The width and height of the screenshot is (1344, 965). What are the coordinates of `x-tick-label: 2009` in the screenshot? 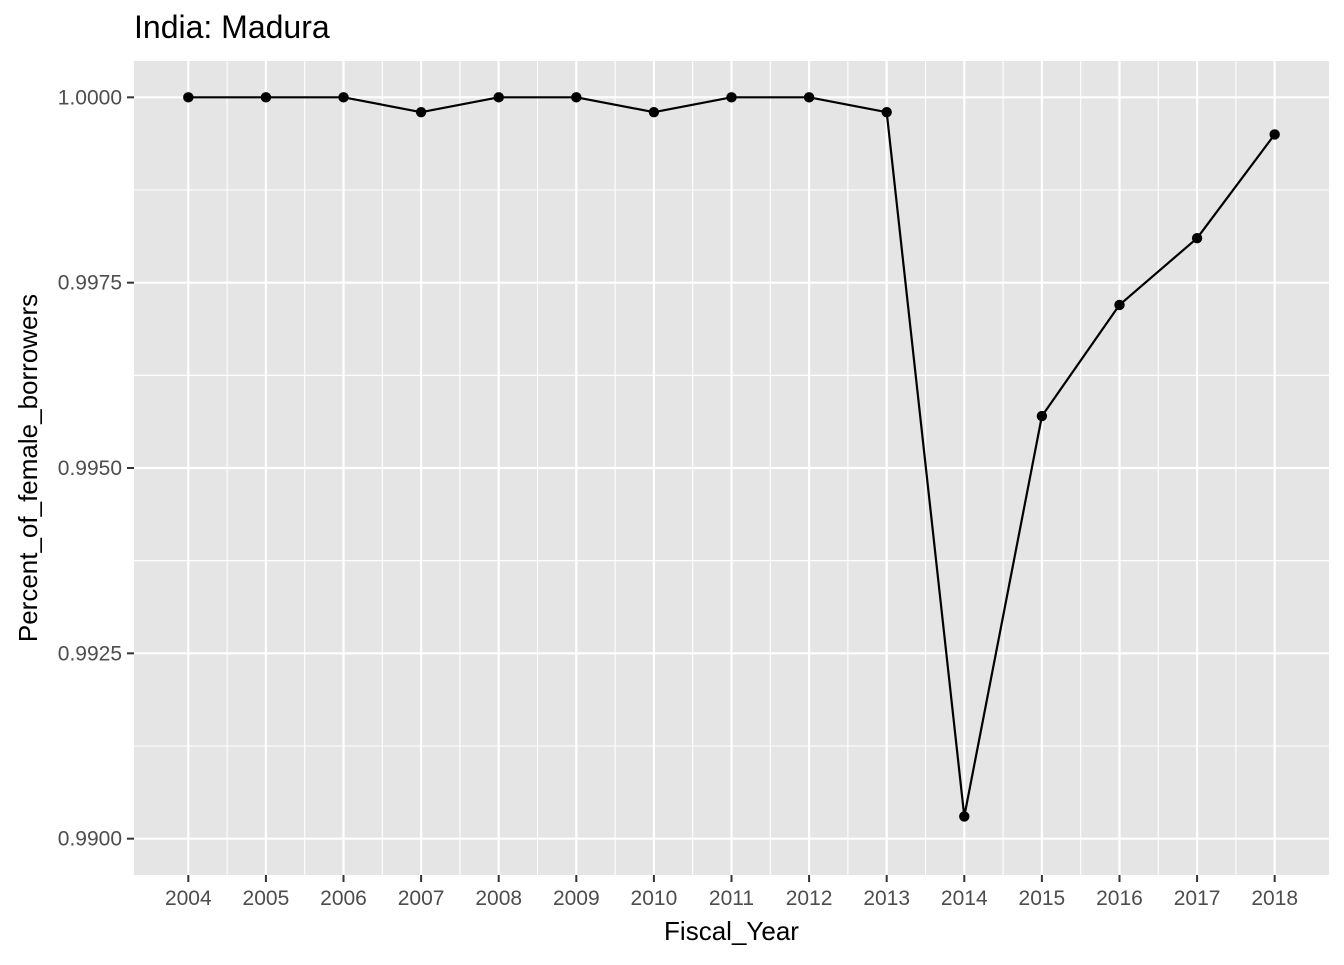 It's located at (576, 898).